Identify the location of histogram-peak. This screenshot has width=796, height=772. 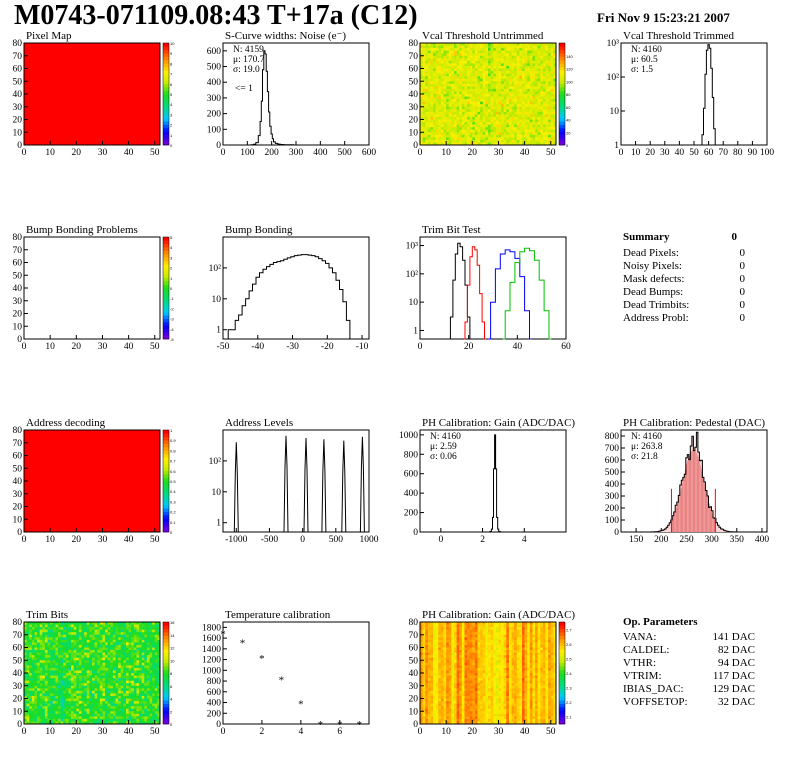
(362, 484).